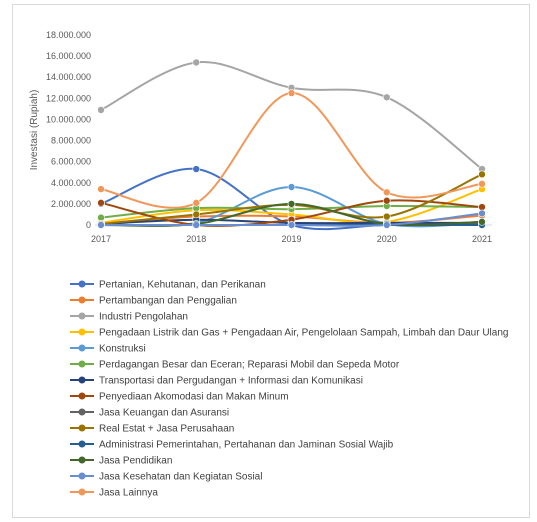 This screenshot has width=537, height=522. Describe the element at coordinates (291, 187) in the screenshot. I see `data-point-konstruksi` at that location.